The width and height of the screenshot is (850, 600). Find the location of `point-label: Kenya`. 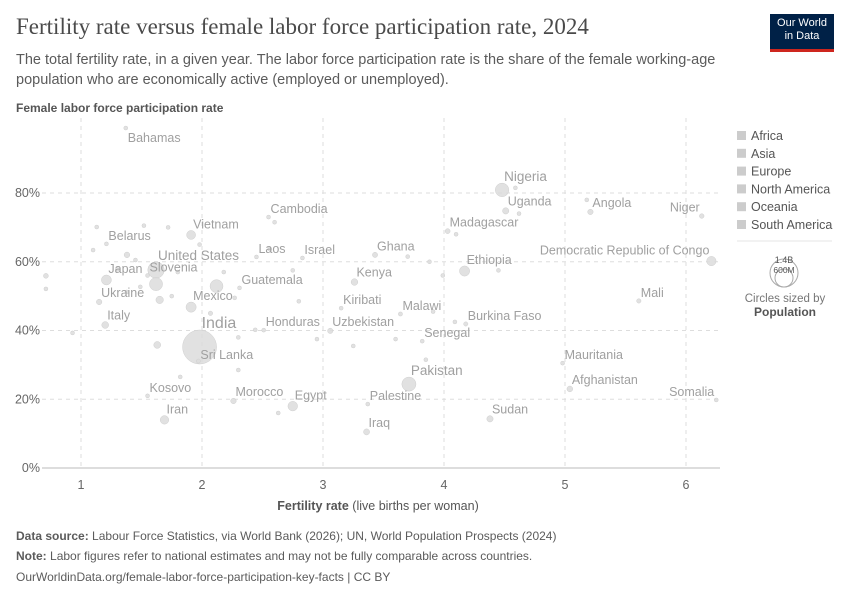

point-label: Kenya is located at coordinates (373, 273).